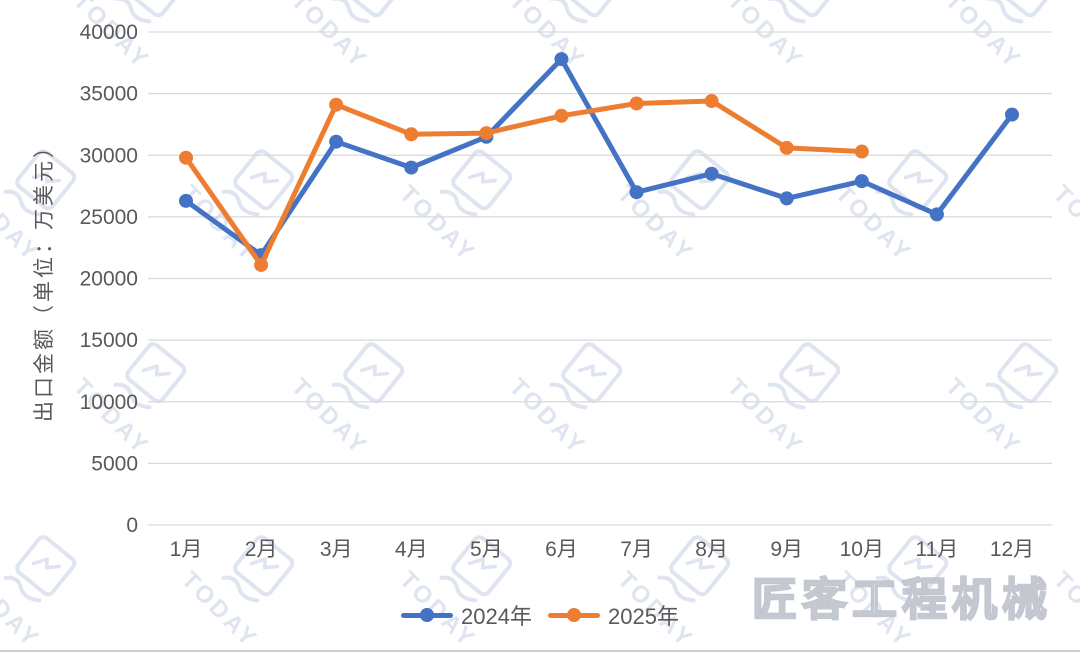 The width and height of the screenshot is (1080, 652). I want to click on legend-marker-2024-dot, so click(427, 615).